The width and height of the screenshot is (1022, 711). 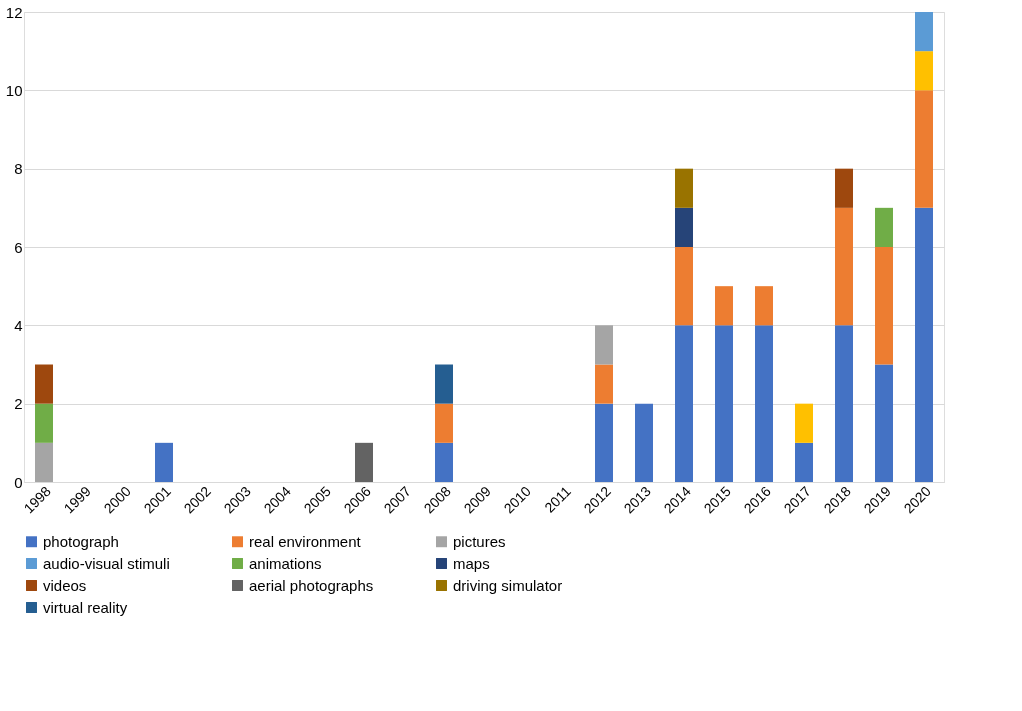 What do you see at coordinates (14, 12) in the screenshot?
I see `y-tick-label: 12` at bounding box center [14, 12].